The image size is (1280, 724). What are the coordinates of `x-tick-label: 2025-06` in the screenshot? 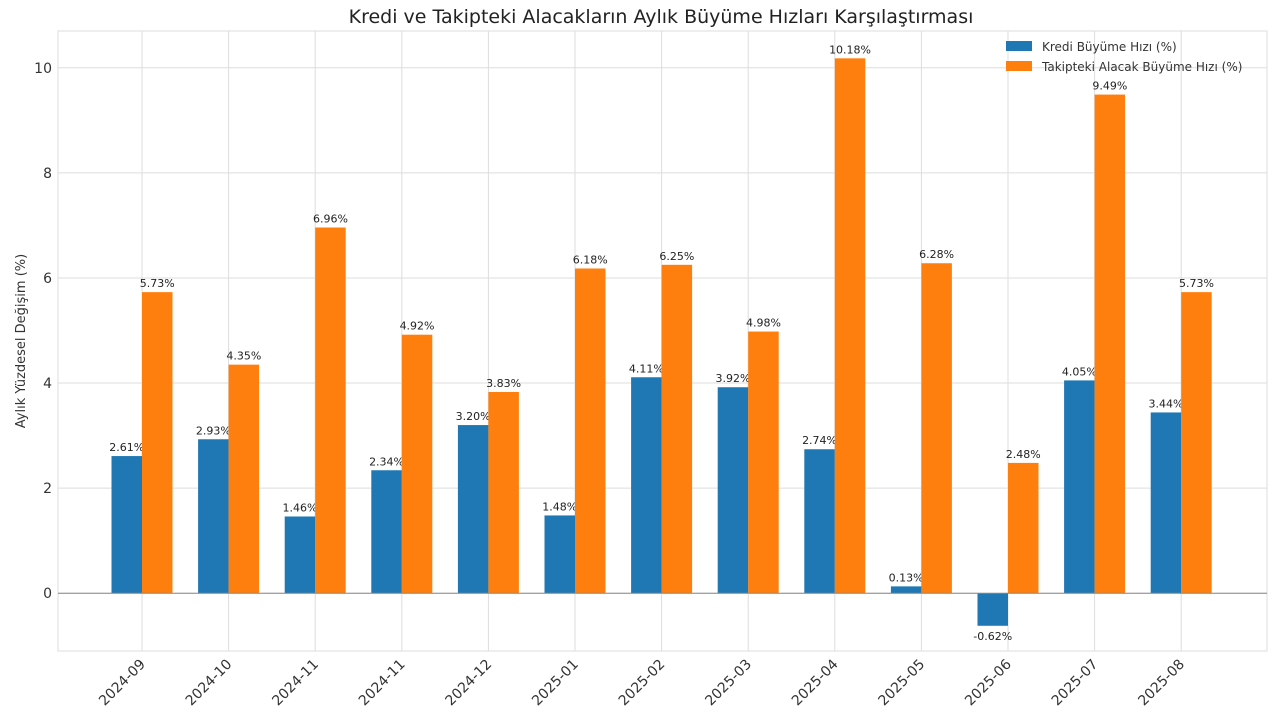 It's located at (988, 682).